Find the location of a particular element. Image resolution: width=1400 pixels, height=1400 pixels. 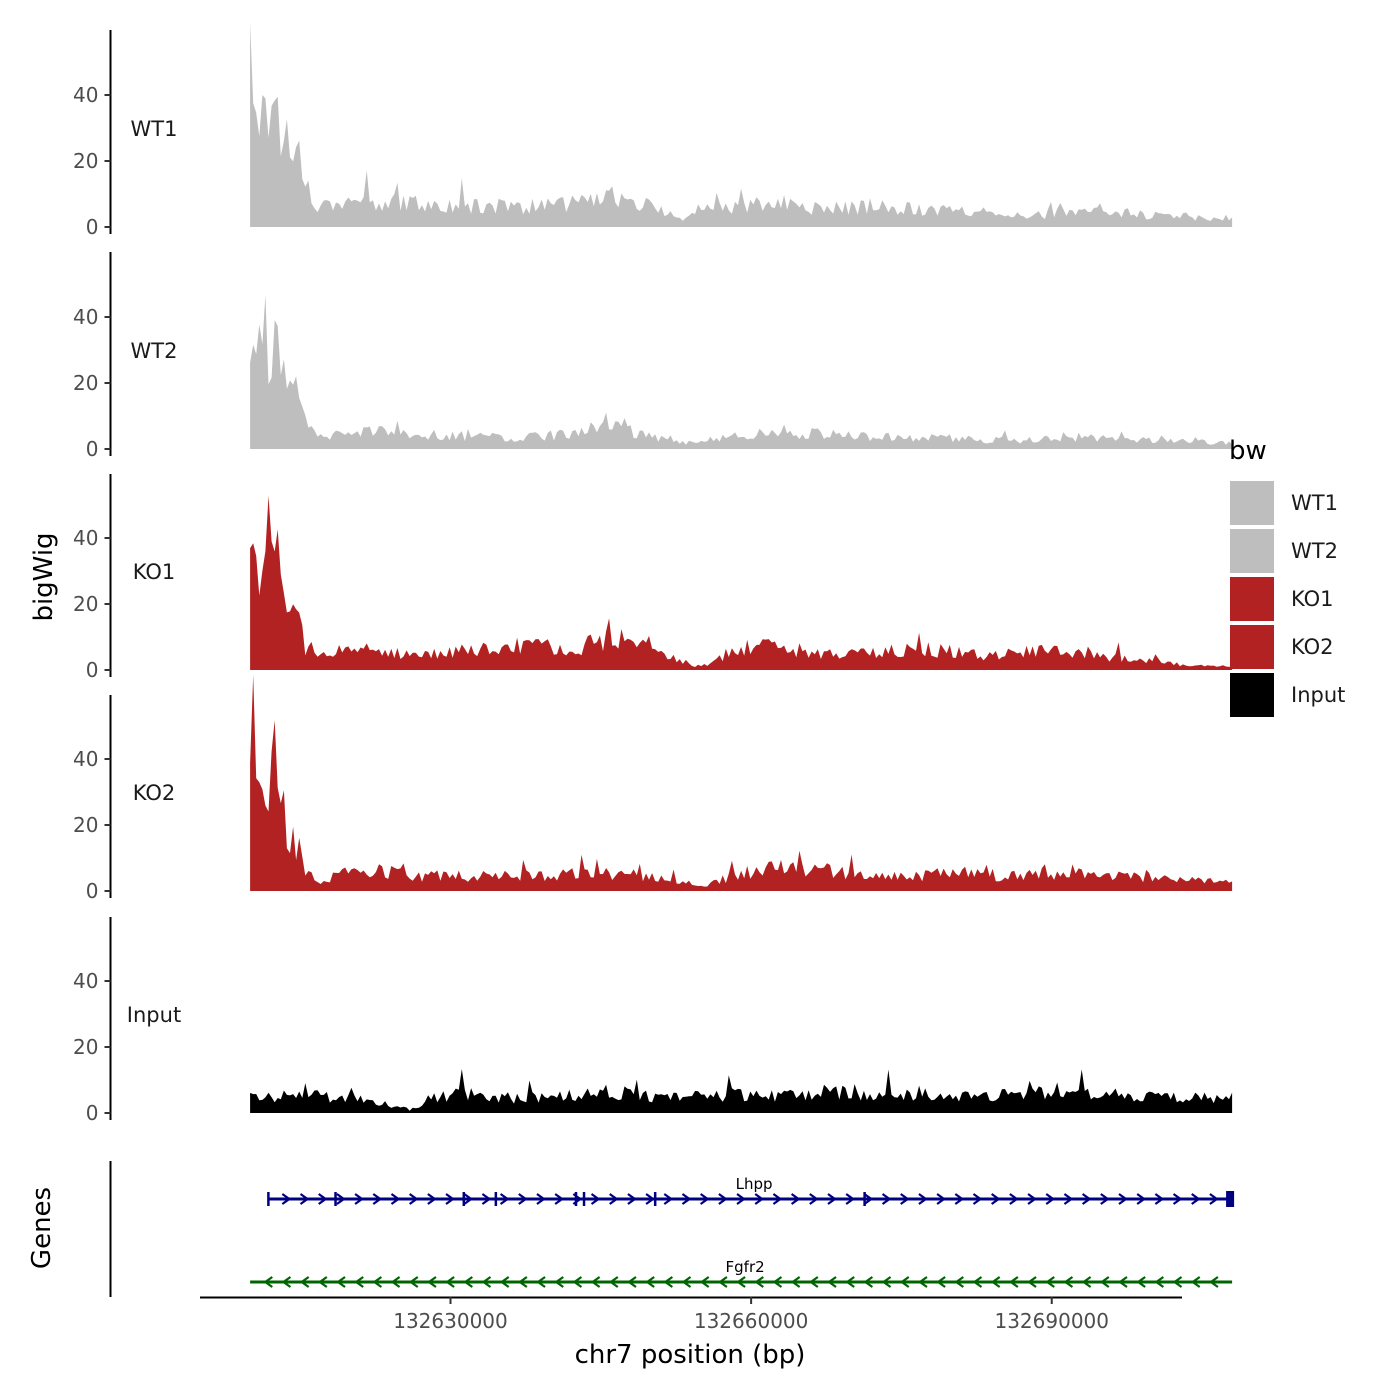

legend-label-wt2: WT2 is located at coordinates (1314, 551).